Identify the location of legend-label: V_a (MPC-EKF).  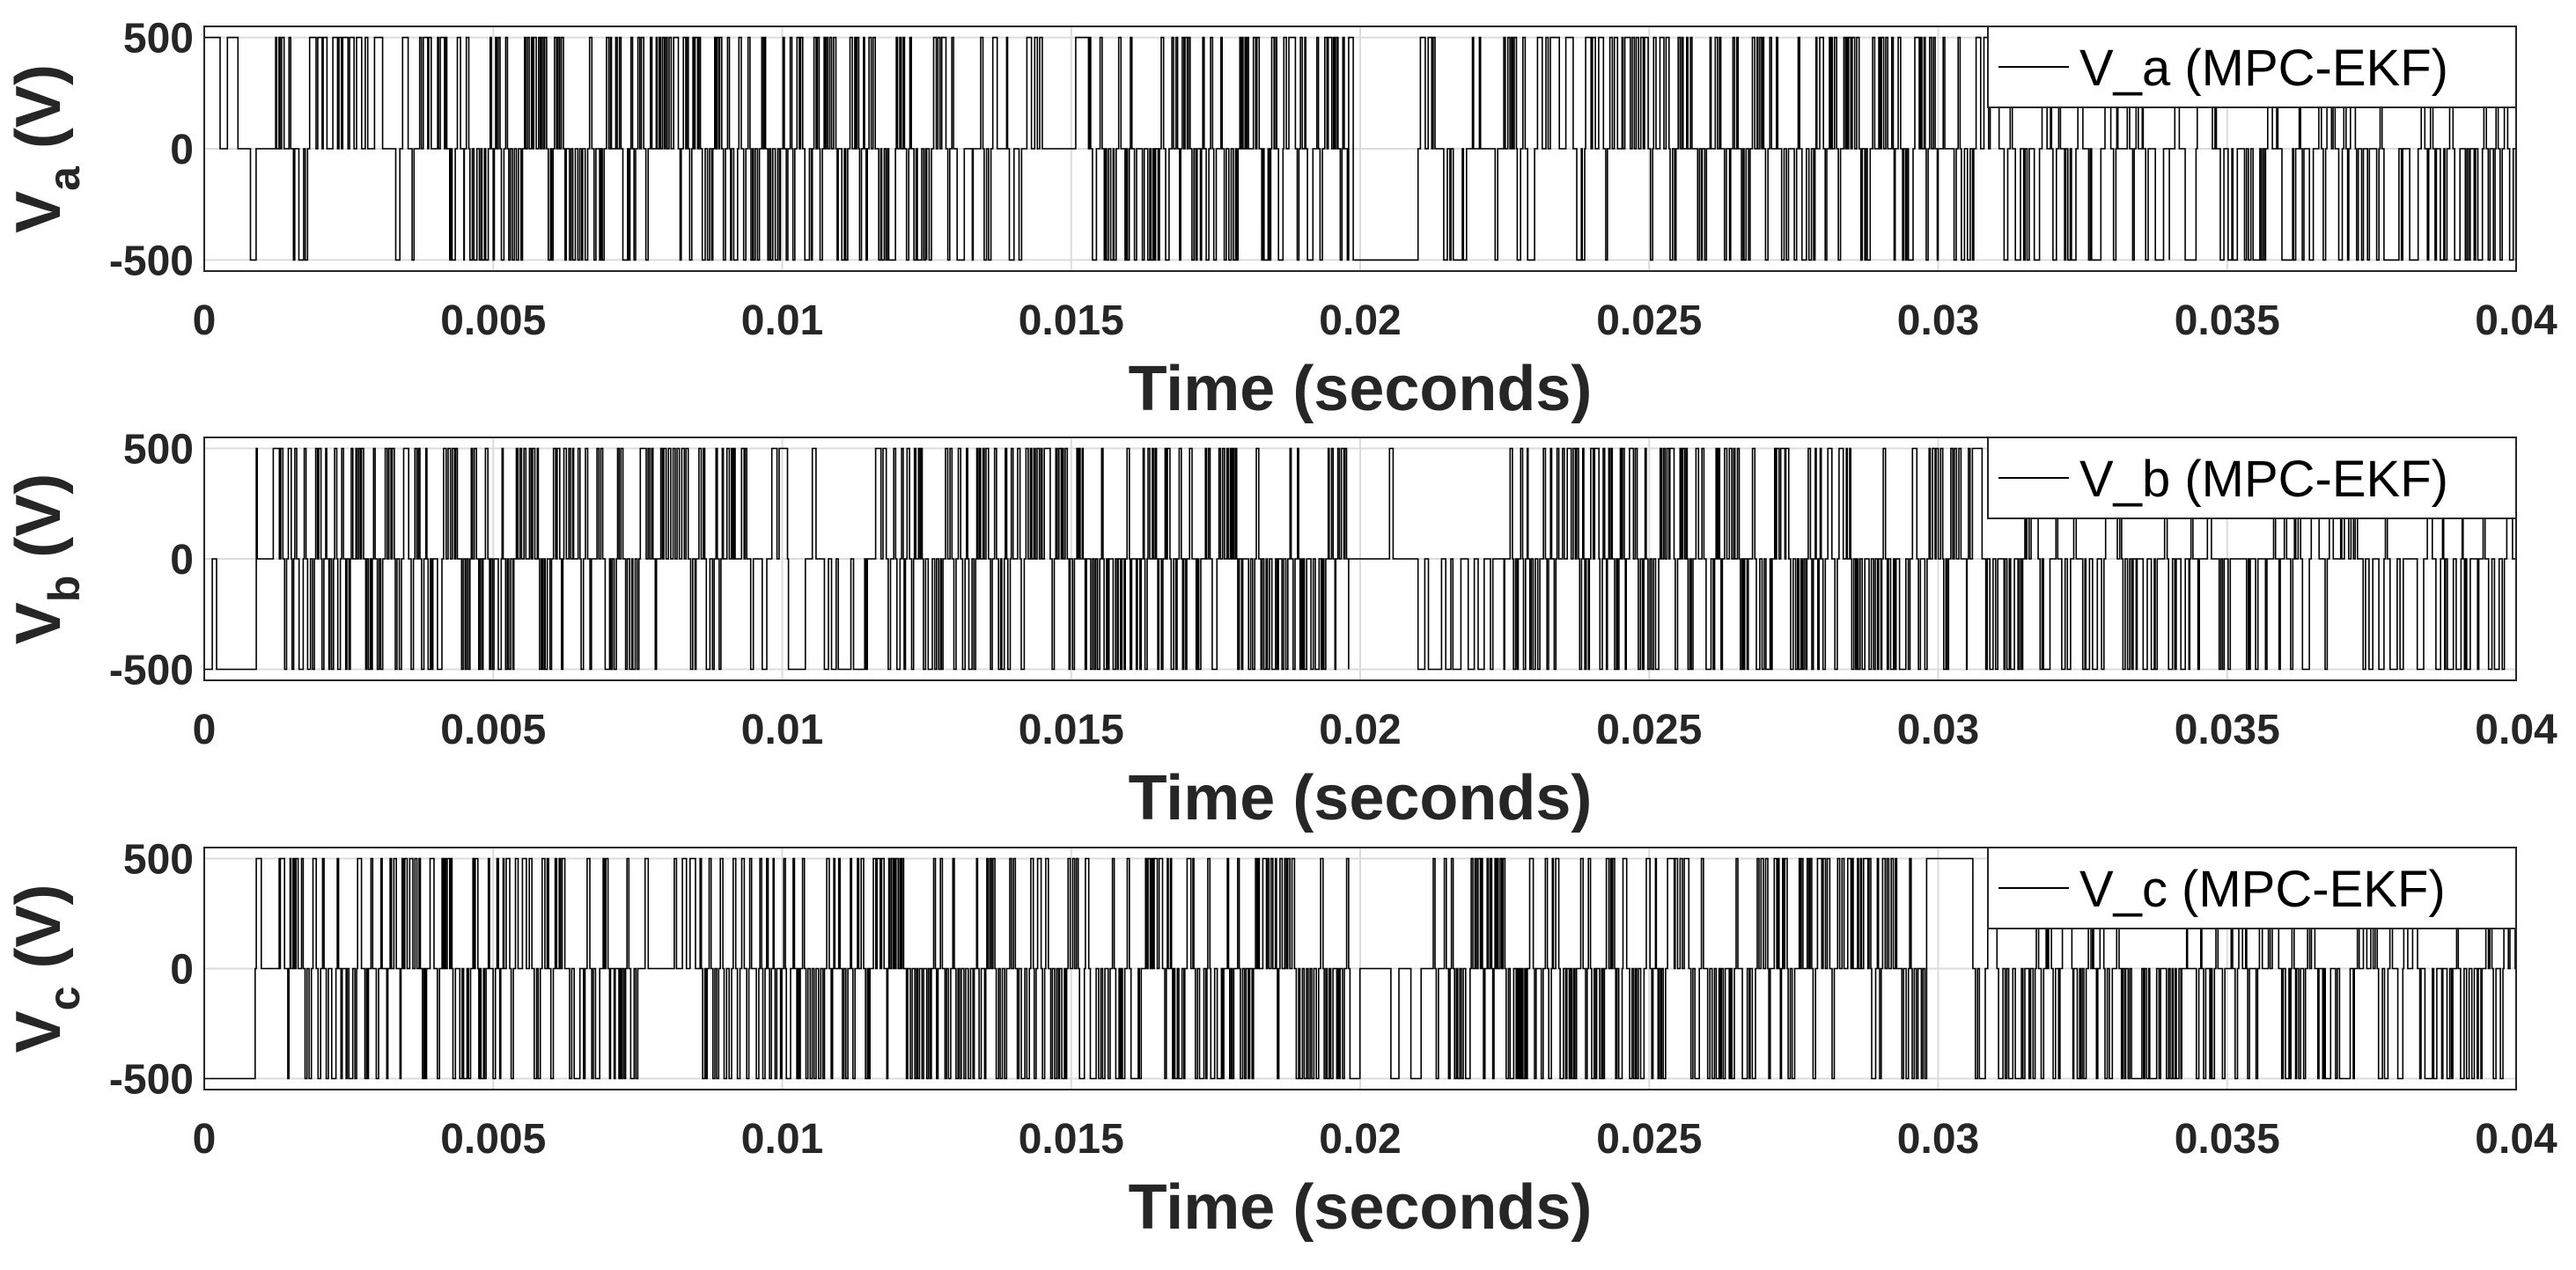
(2264, 68).